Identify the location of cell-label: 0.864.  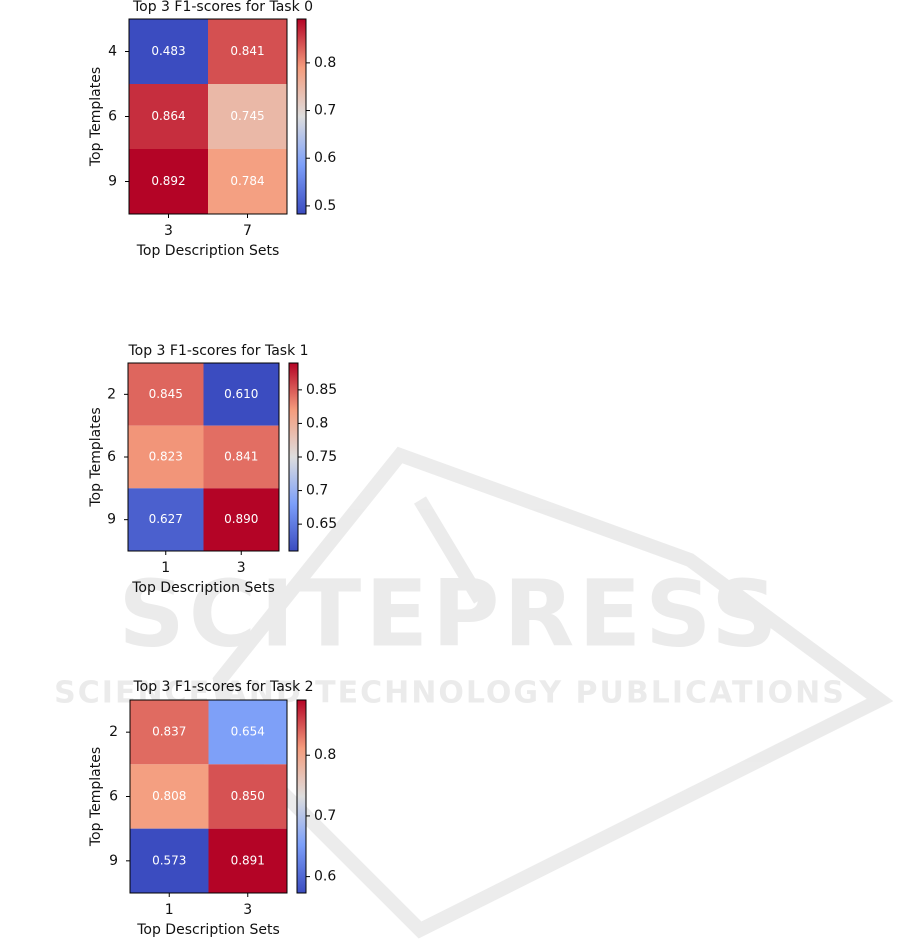
(168, 116).